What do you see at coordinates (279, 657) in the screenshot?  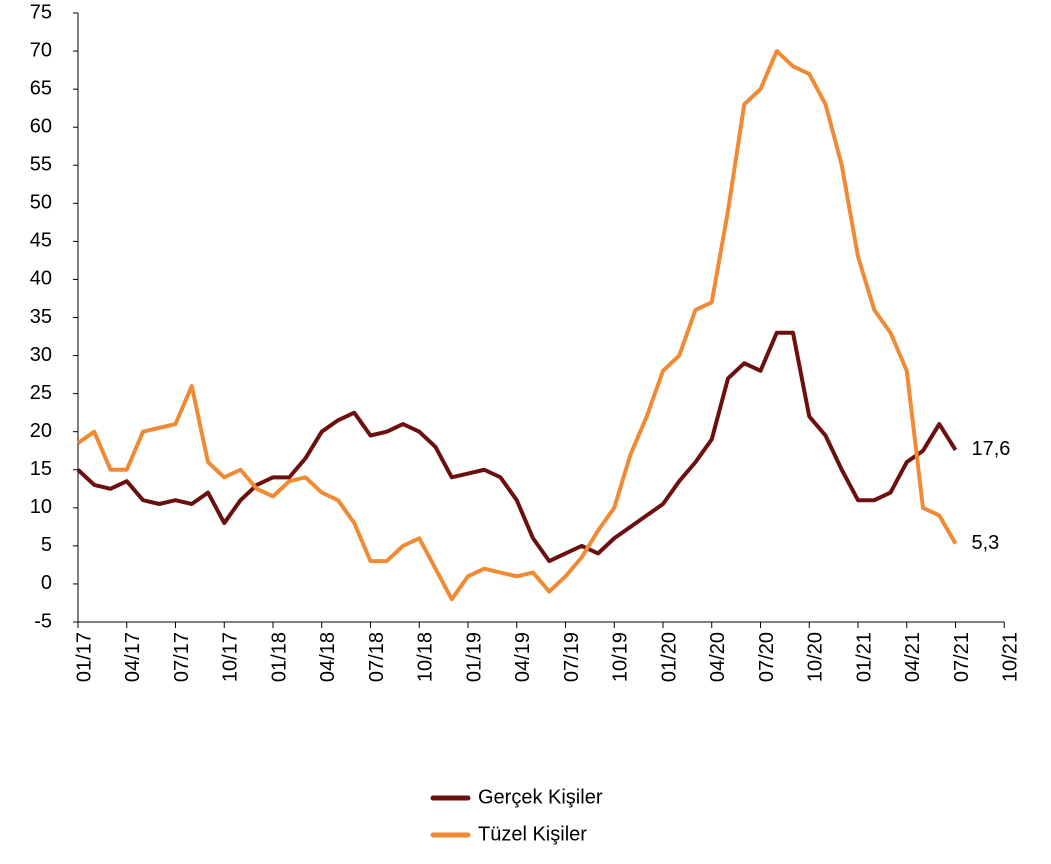 I see `x-tick-label: 01/18` at bounding box center [279, 657].